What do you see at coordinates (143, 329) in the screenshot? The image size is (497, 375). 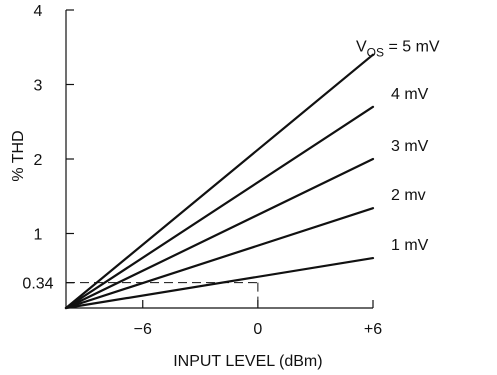 I see `x-tick-label: −6` at bounding box center [143, 329].